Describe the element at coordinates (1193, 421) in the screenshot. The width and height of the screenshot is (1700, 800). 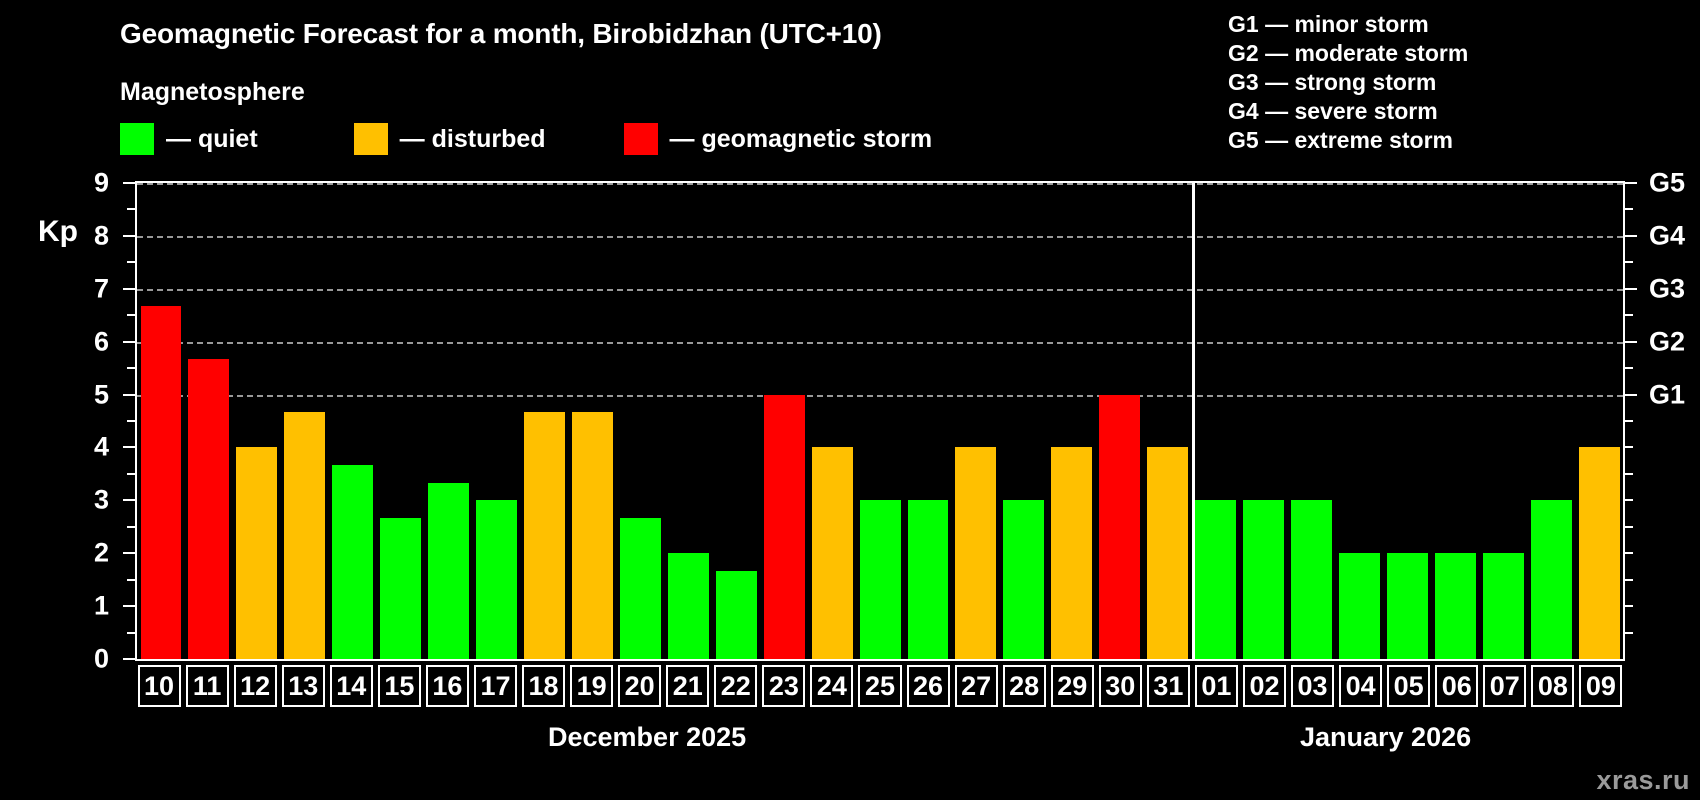
I see `month-divider` at that location.